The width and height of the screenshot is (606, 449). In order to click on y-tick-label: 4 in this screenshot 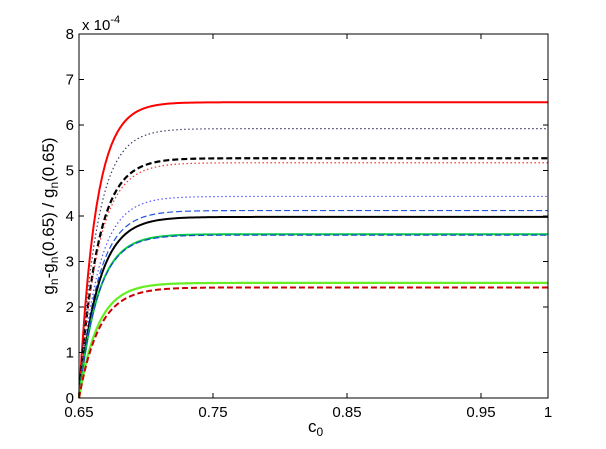, I will do `click(70, 216)`.